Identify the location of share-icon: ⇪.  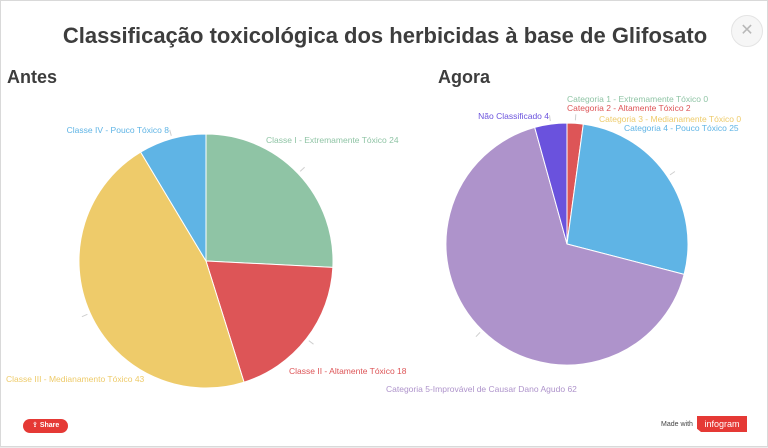
(36, 425).